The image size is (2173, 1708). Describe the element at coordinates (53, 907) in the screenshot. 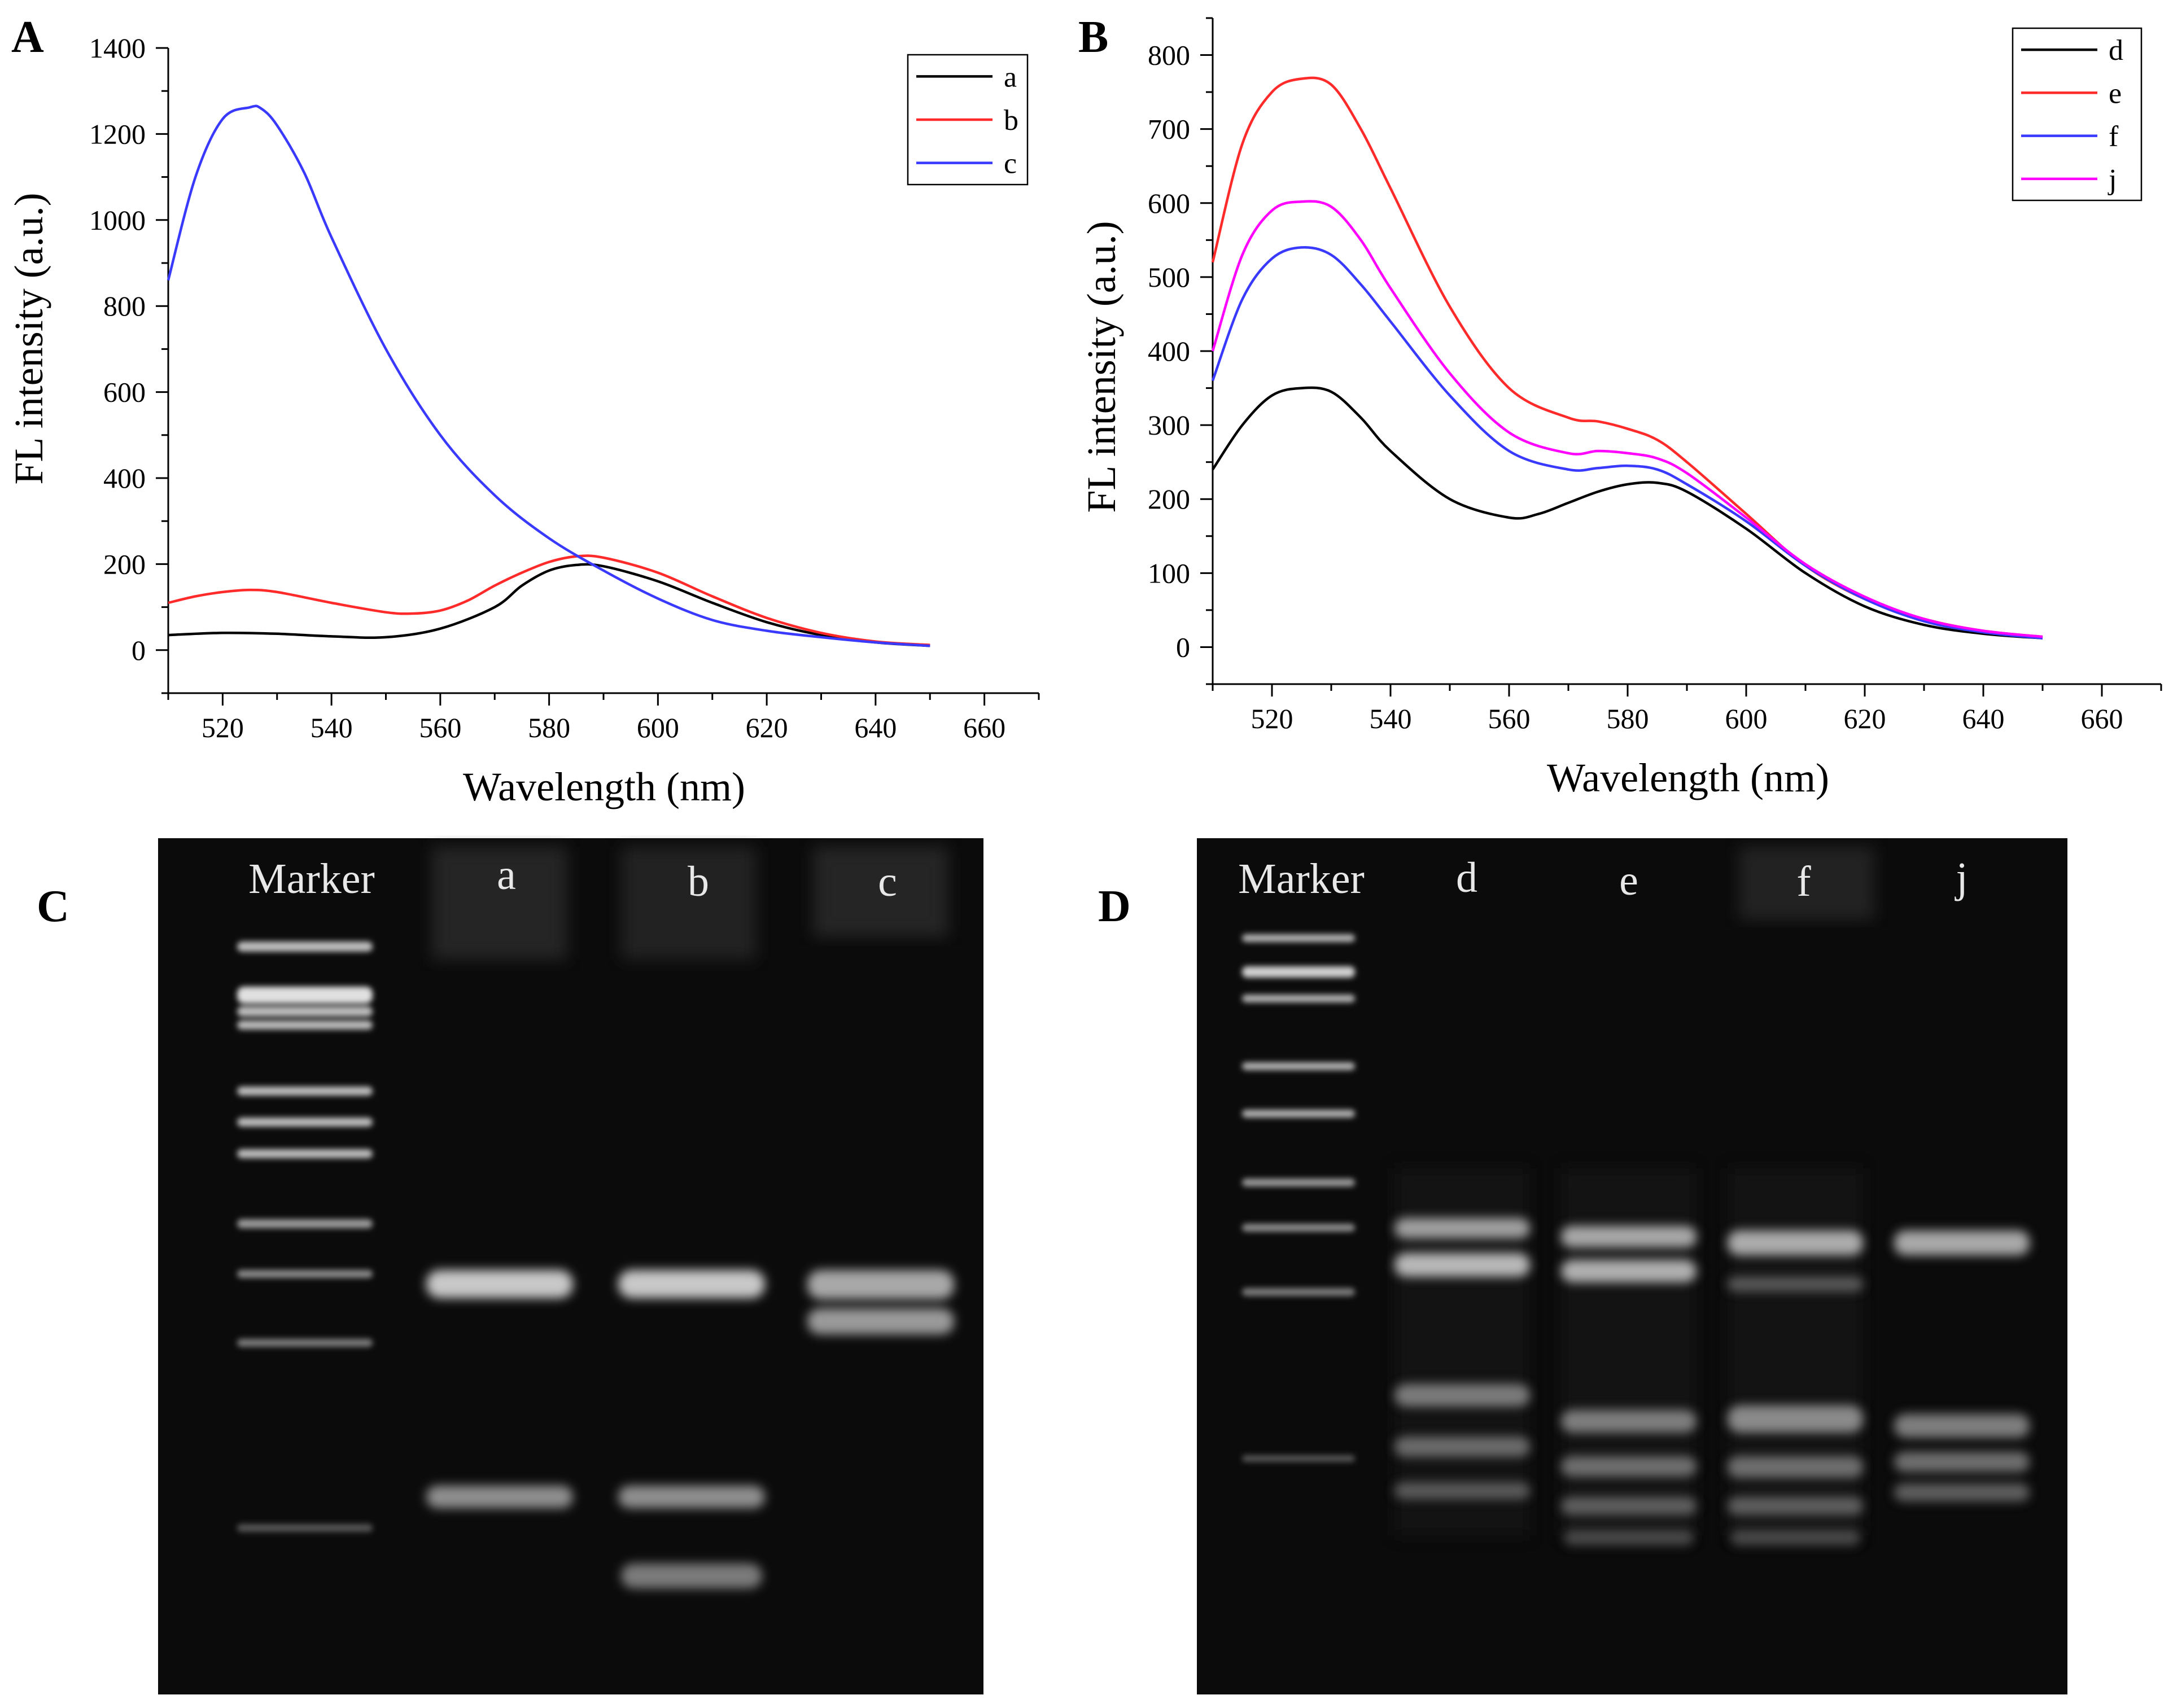

I see `panel-c-label: C` at that location.